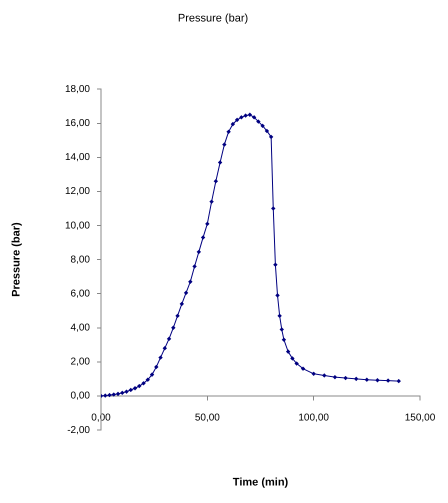 This screenshot has height=503, width=448. What do you see at coordinates (78, 430) in the screenshot?
I see `y-tick-label: -2,00` at bounding box center [78, 430].